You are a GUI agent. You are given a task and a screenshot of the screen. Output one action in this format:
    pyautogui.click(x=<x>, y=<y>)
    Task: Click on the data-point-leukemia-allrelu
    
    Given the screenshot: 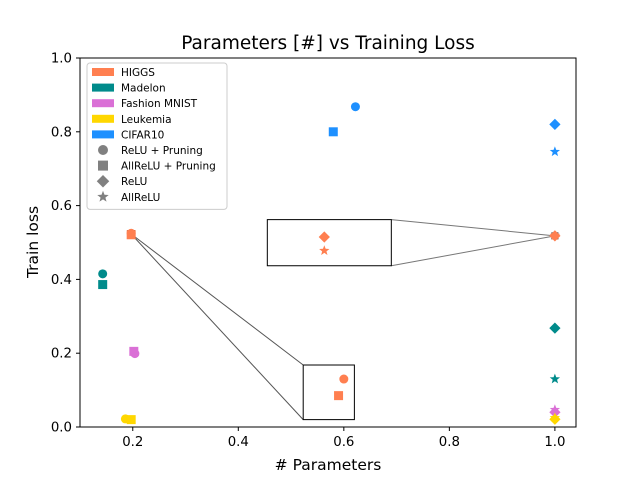 What is the action you would take?
    pyautogui.click(x=555, y=417)
    